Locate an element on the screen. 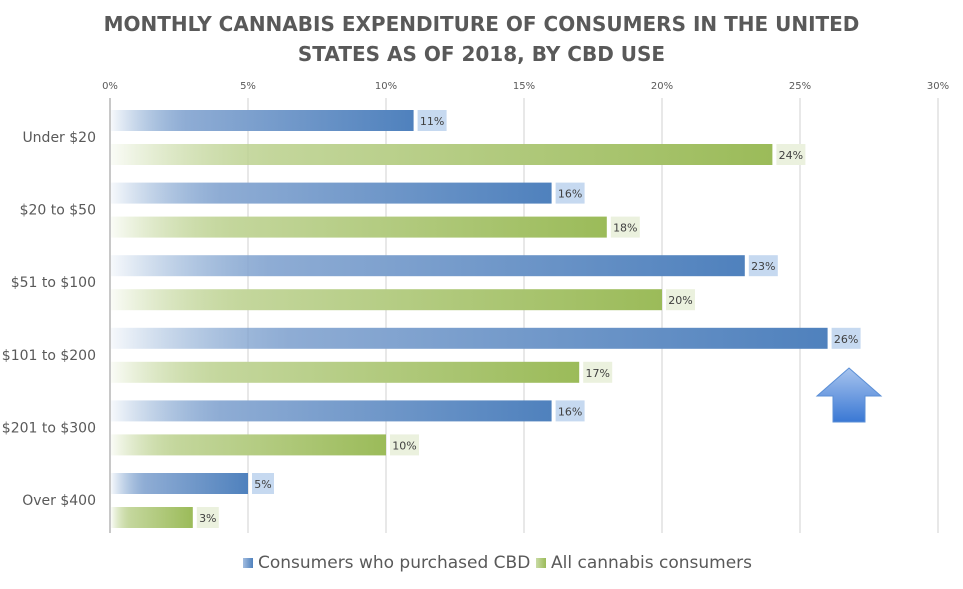 Image resolution: width=963 pixels, height=589 pixels. y-category-label: $51 to $100 is located at coordinates (53, 283).